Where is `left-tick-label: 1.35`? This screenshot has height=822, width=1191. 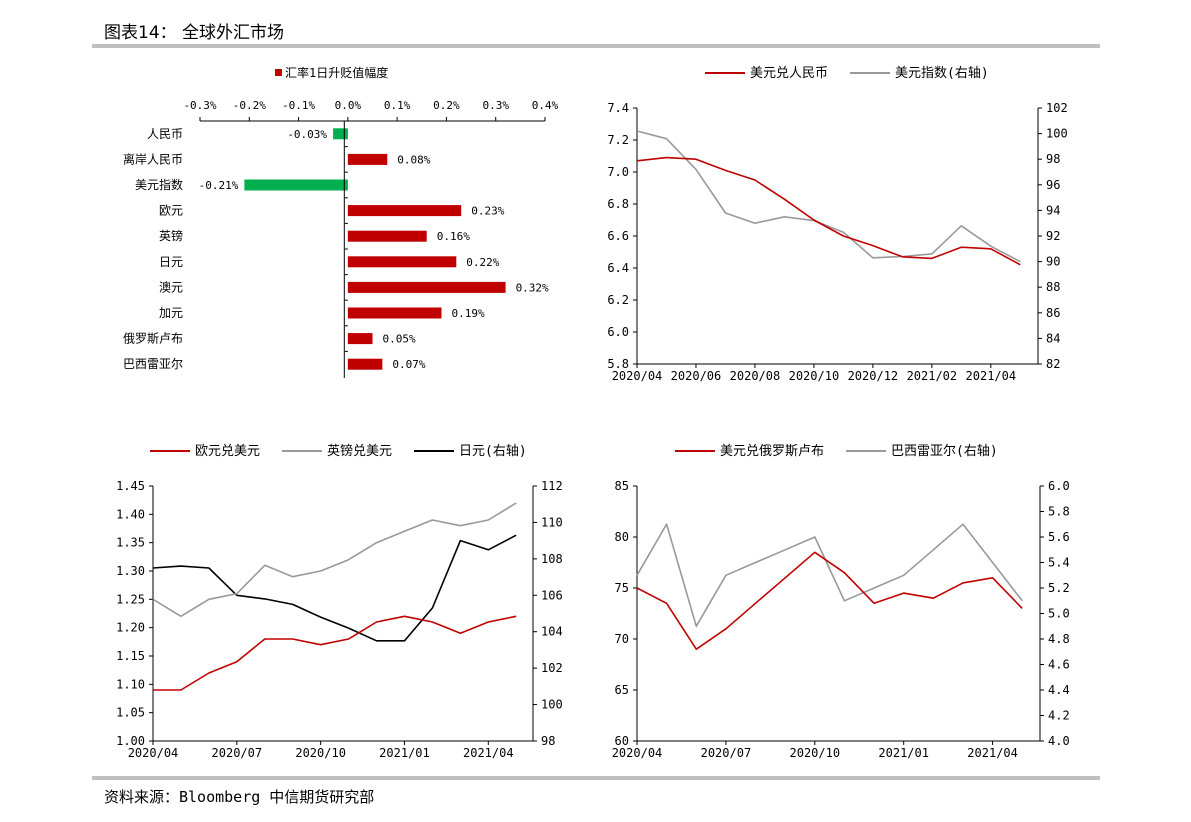
left-tick-label: 1.35 is located at coordinates (130, 543).